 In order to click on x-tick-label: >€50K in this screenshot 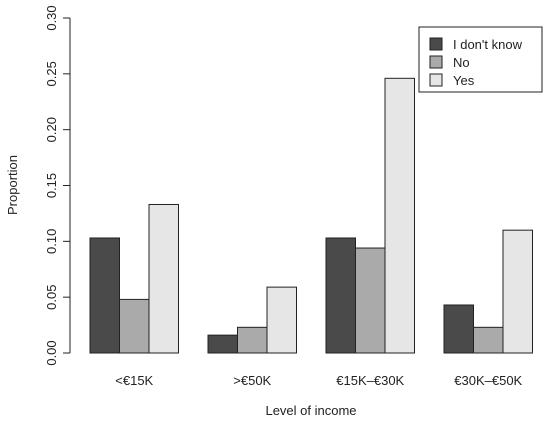, I will do `click(252, 380)`.